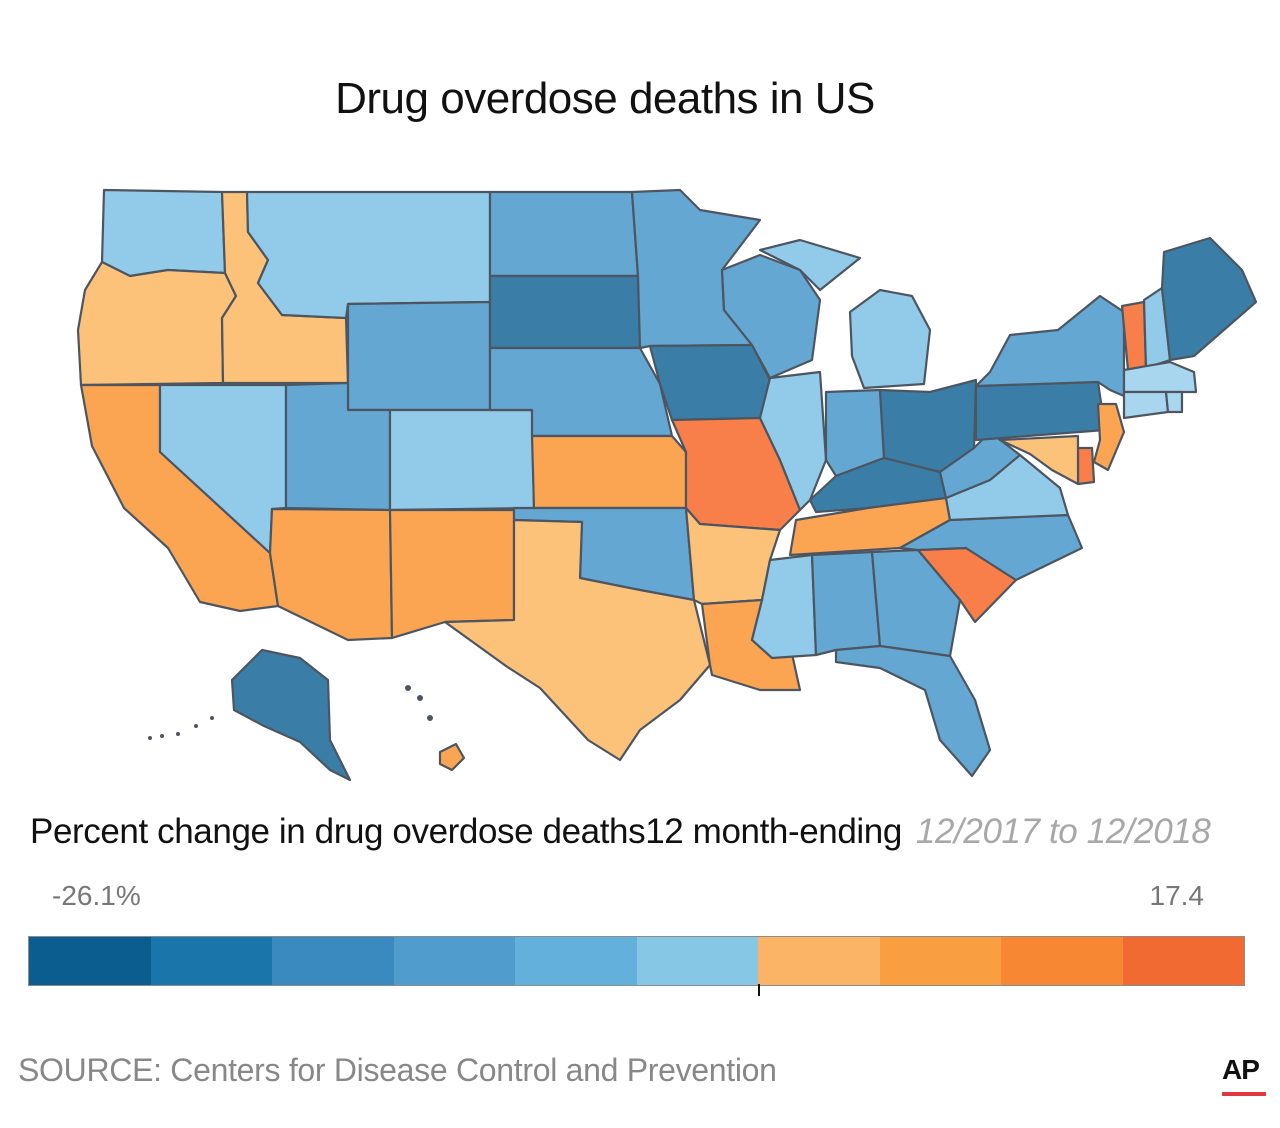 The width and height of the screenshot is (1280, 1128). I want to click on state-delaware, so click(1086, 466).